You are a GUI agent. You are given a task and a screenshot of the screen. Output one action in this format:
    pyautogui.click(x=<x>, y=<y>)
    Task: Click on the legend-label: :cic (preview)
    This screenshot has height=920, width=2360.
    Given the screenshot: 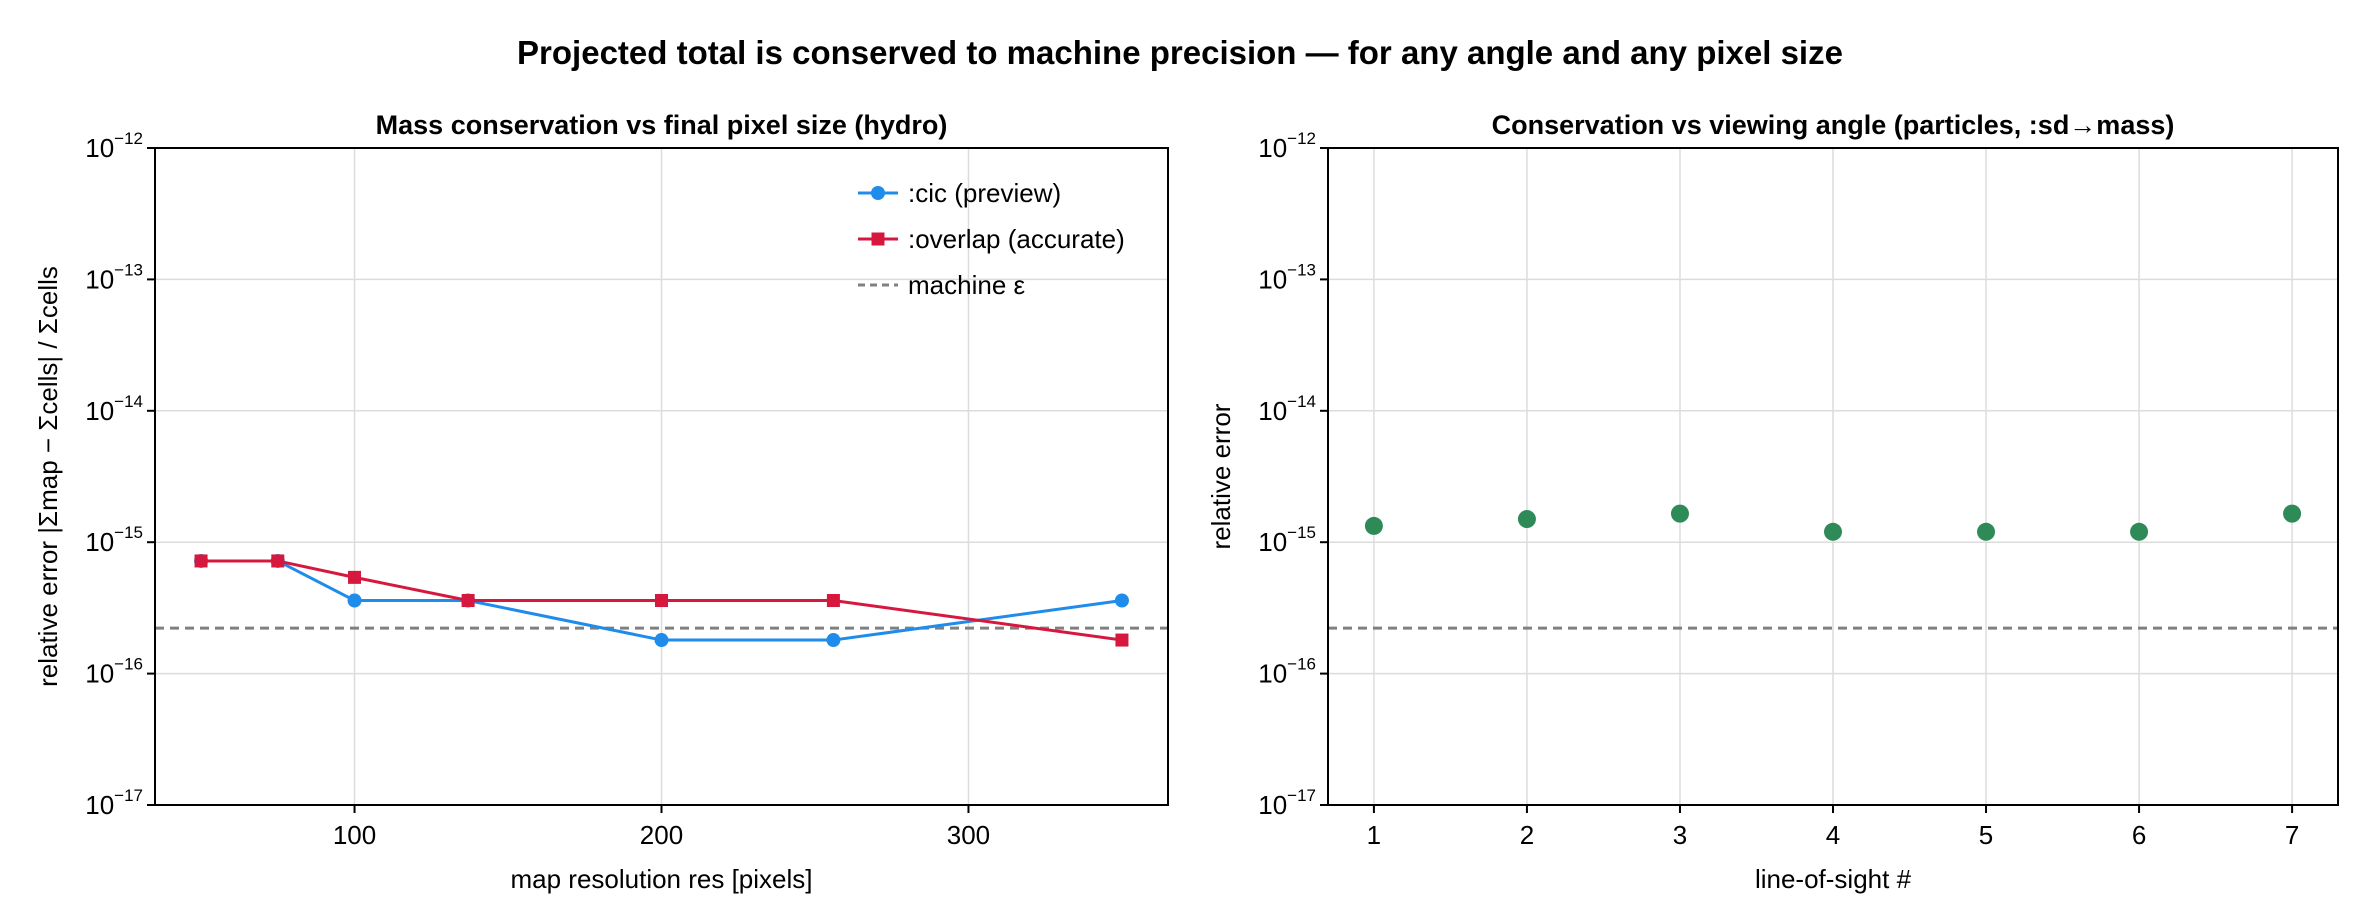 What is the action you would take?
    pyautogui.click(x=984, y=193)
    